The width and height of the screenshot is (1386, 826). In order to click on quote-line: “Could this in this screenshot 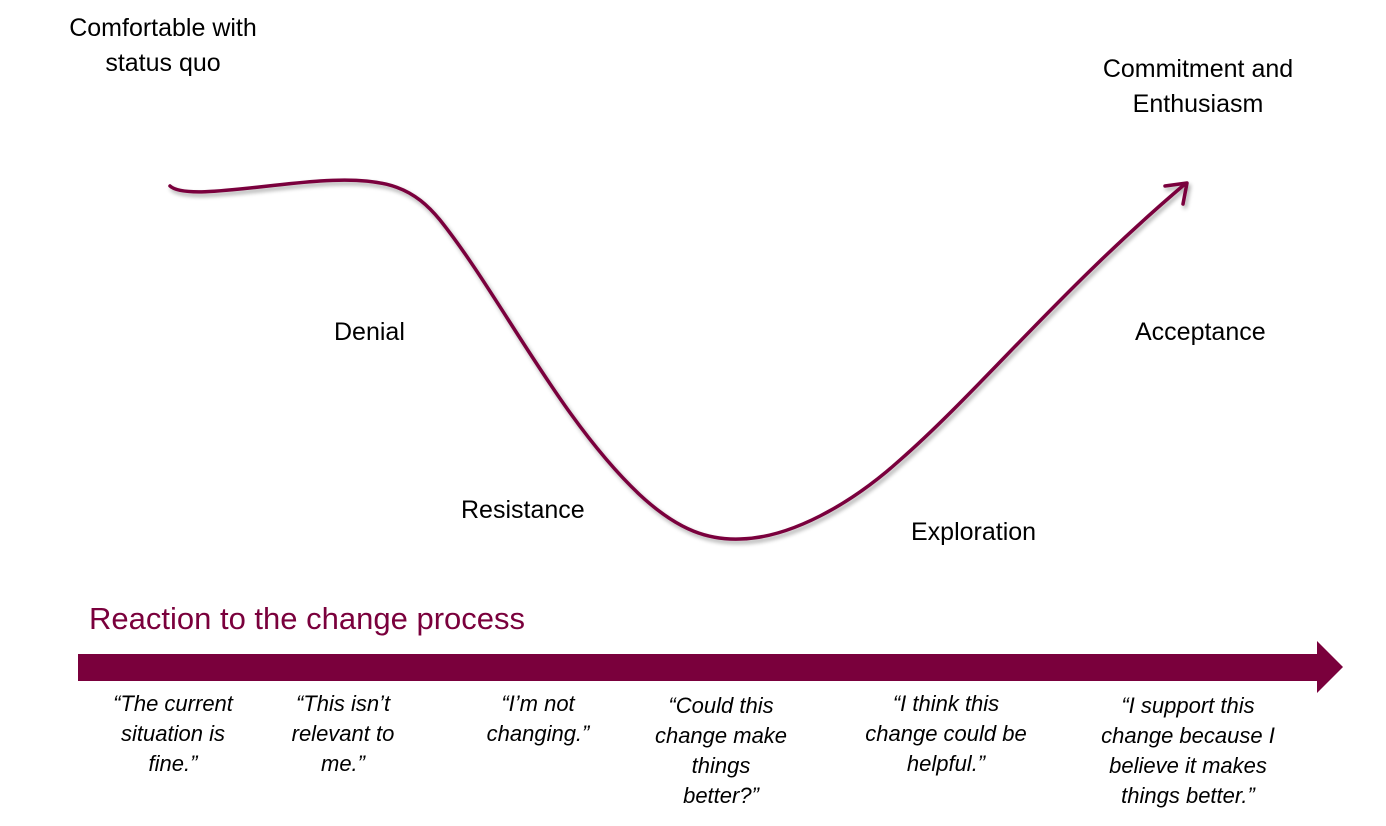, I will do `click(721, 705)`.